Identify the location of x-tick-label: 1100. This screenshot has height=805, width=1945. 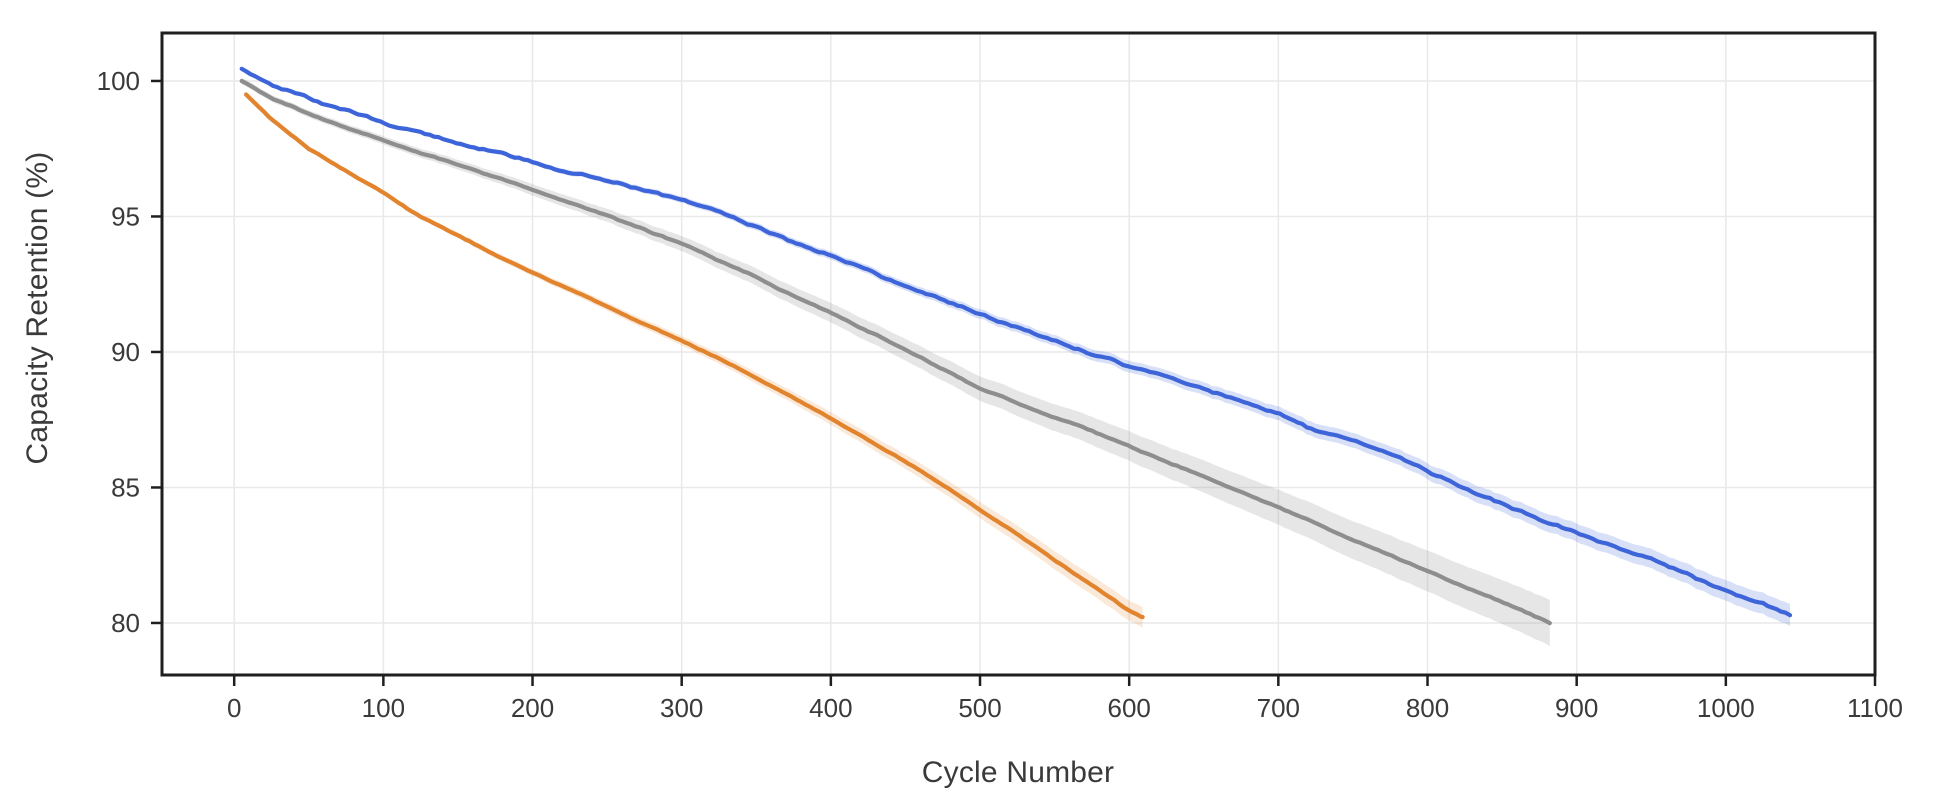
(1875, 708).